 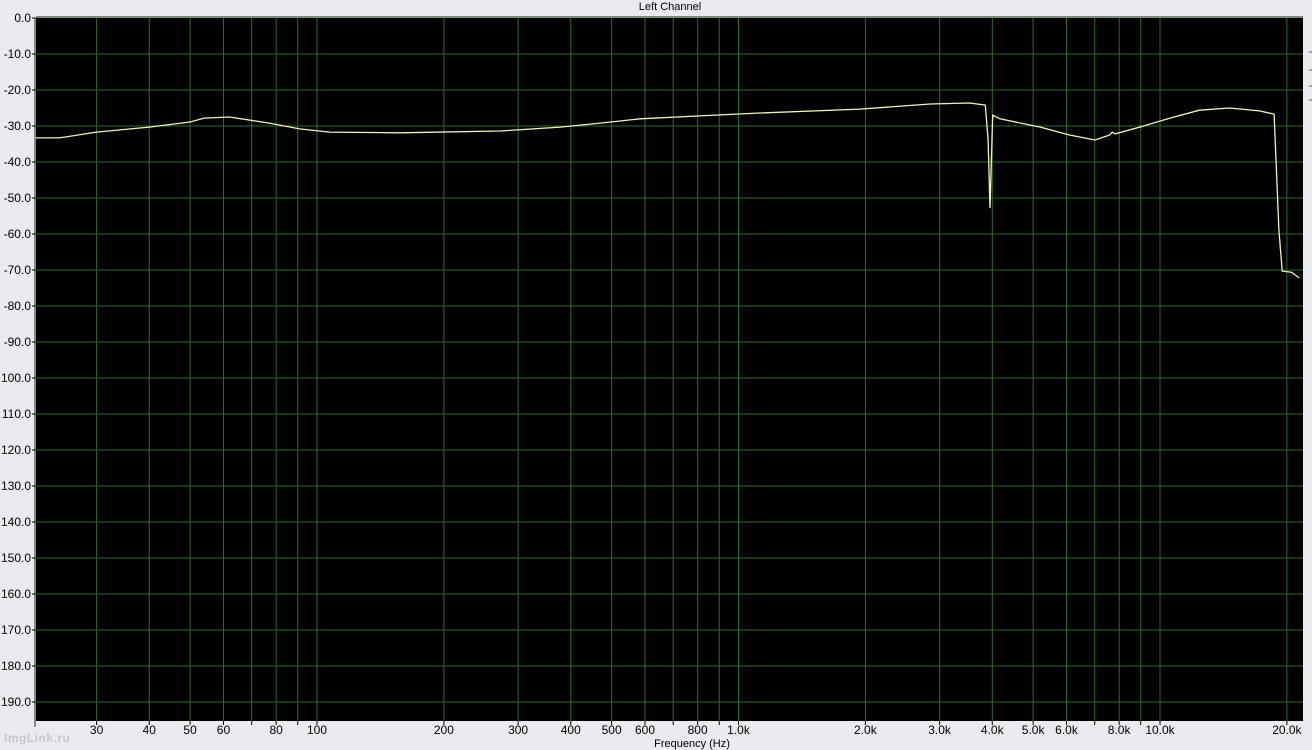 What do you see at coordinates (276, 730) in the screenshot?
I see `x-tick-label: 80` at bounding box center [276, 730].